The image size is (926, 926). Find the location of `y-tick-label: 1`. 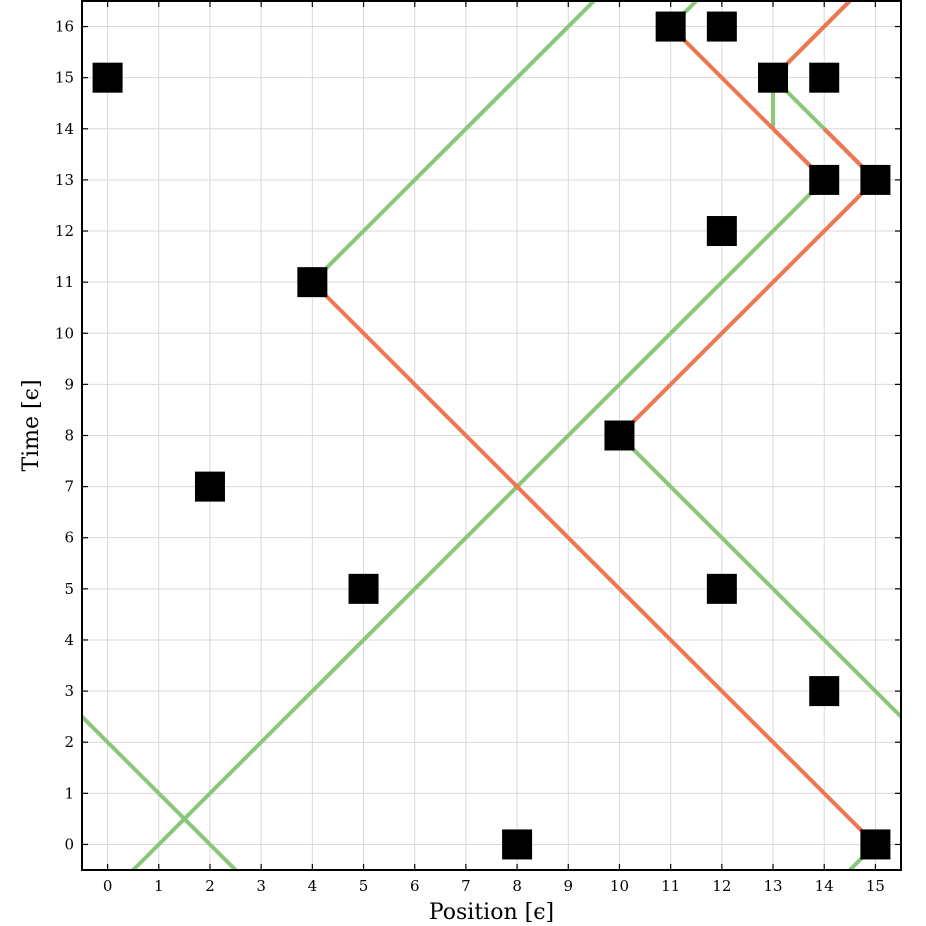

y-tick-label: 1 is located at coordinates (69, 793).